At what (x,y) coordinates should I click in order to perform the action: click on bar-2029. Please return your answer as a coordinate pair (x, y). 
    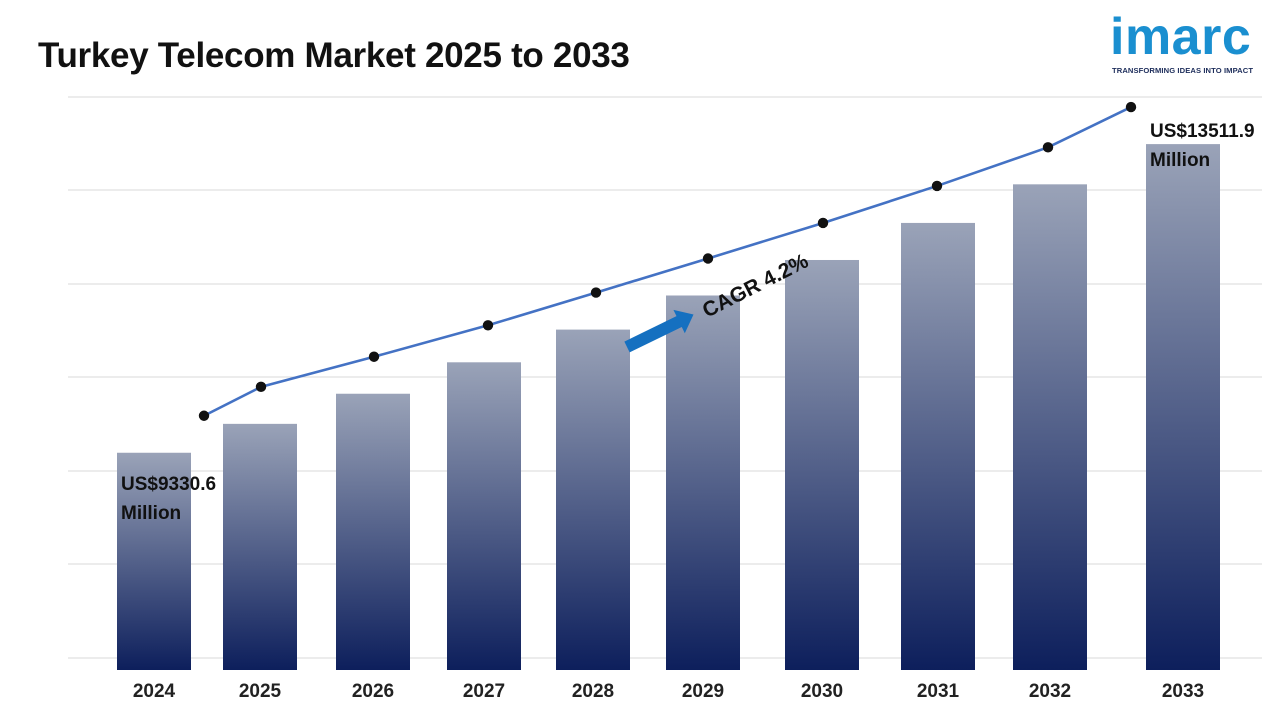
    Looking at the image, I should click on (703, 482).